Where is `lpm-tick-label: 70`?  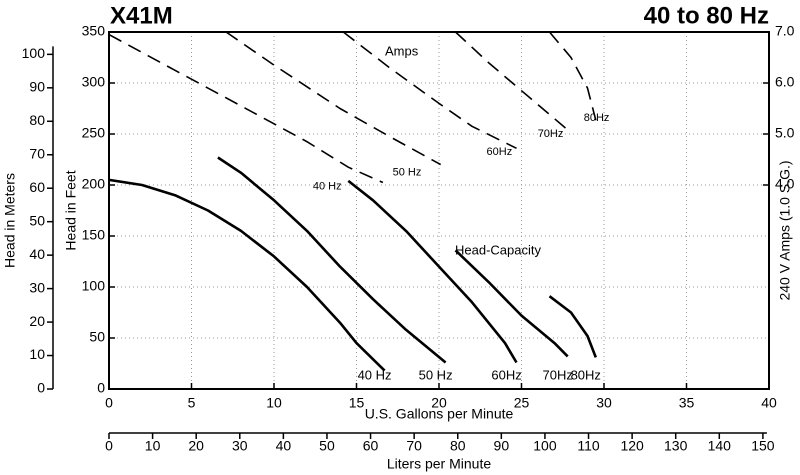
lpm-tick-label: 70 is located at coordinates (414, 446).